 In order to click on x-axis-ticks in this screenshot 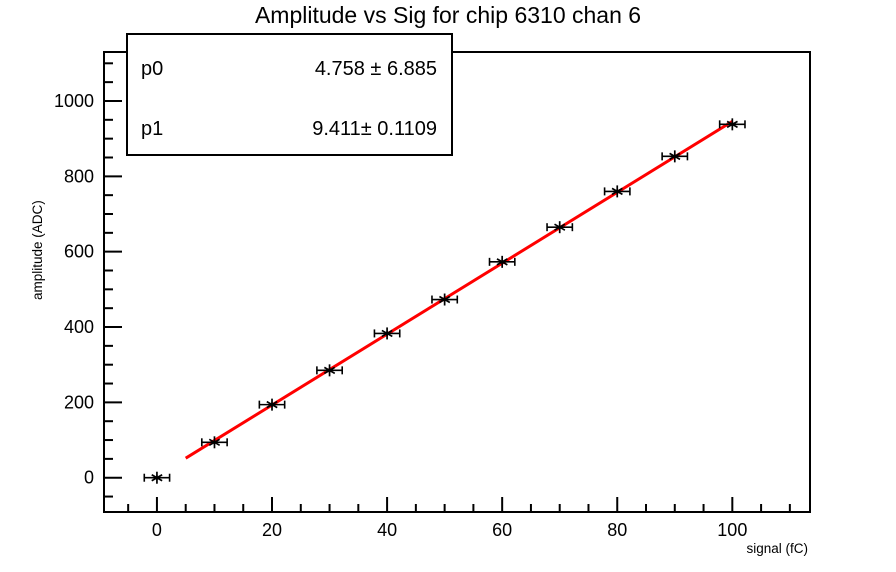, I will do `click(459, 504)`.